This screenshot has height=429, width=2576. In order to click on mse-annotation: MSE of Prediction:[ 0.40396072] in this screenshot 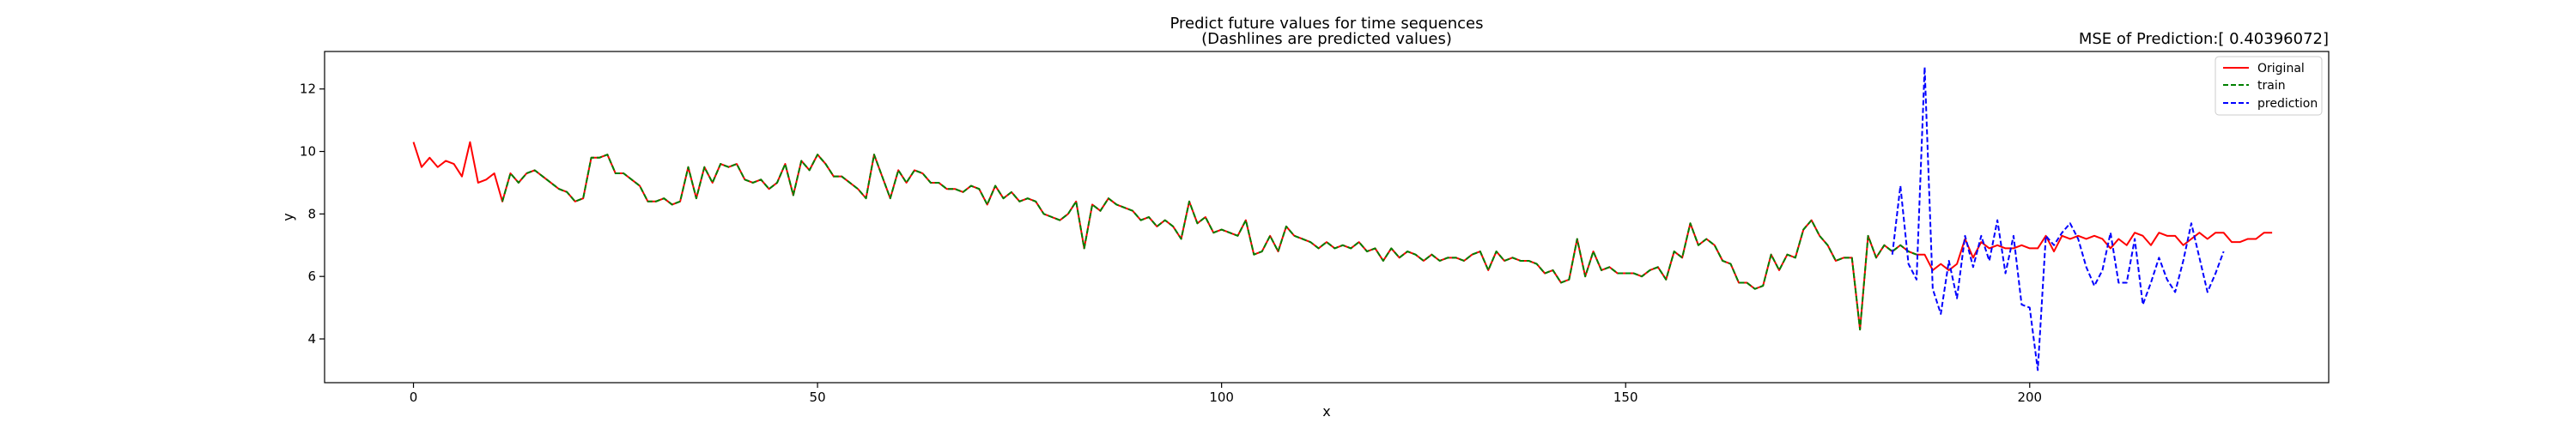, I will do `click(2204, 39)`.